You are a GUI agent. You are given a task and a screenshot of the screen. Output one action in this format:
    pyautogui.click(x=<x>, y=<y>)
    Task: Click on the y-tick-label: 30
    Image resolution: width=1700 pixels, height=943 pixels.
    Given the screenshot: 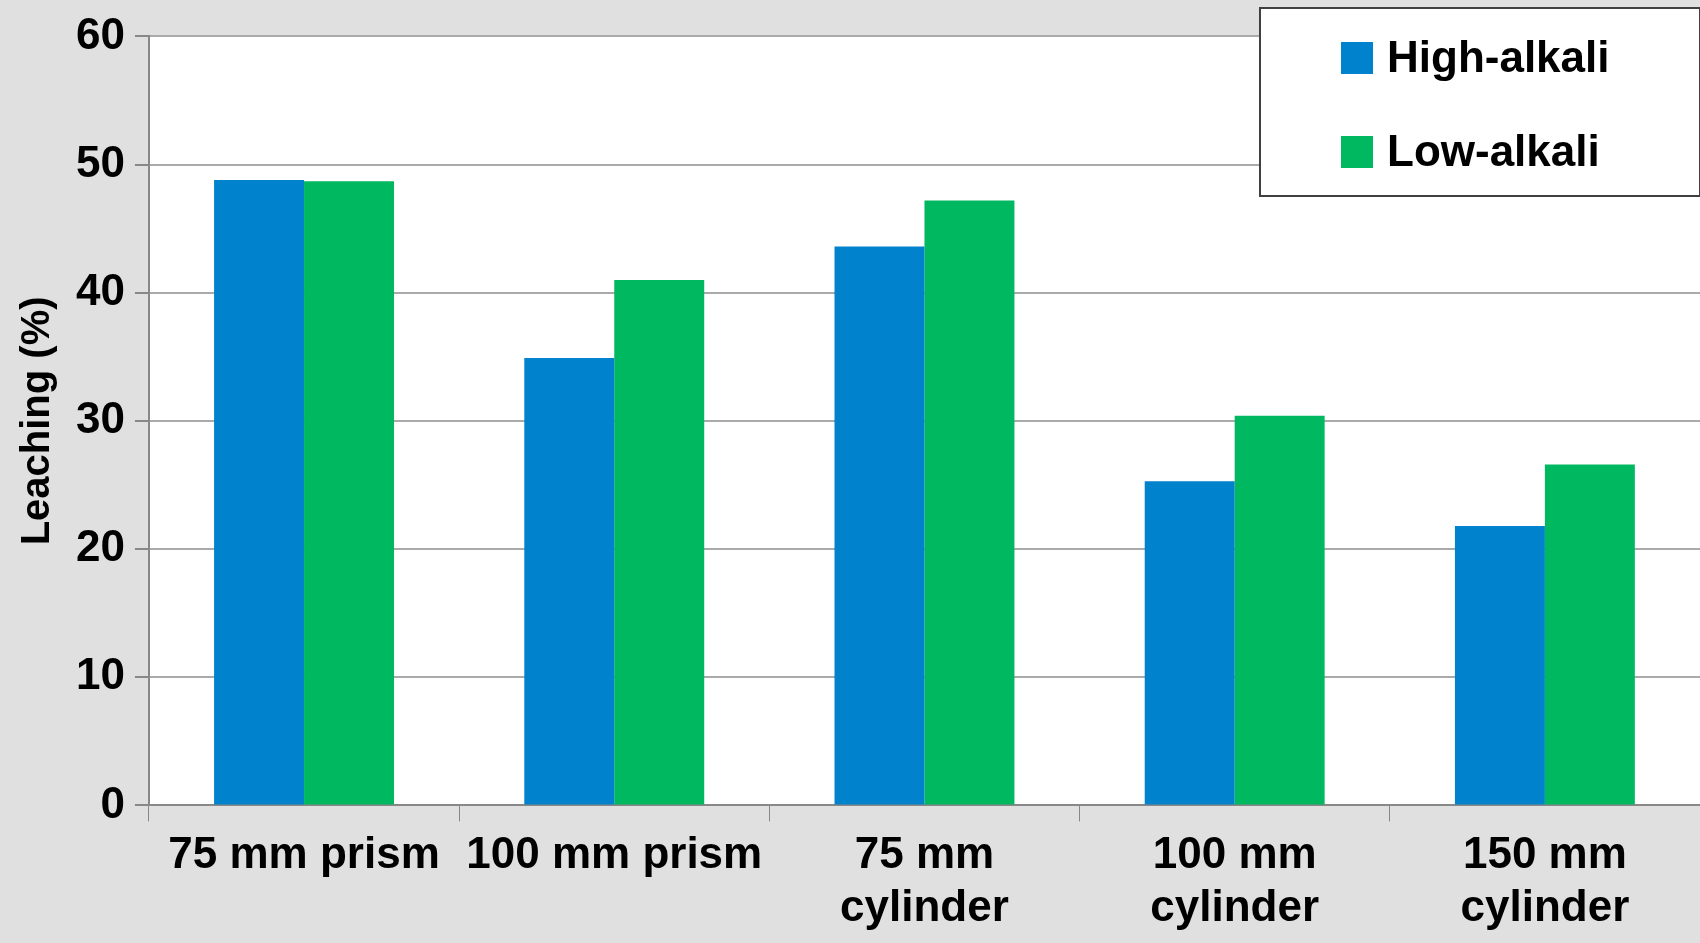 What is the action you would take?
    pyautogui.click(x=100, y=418)
    